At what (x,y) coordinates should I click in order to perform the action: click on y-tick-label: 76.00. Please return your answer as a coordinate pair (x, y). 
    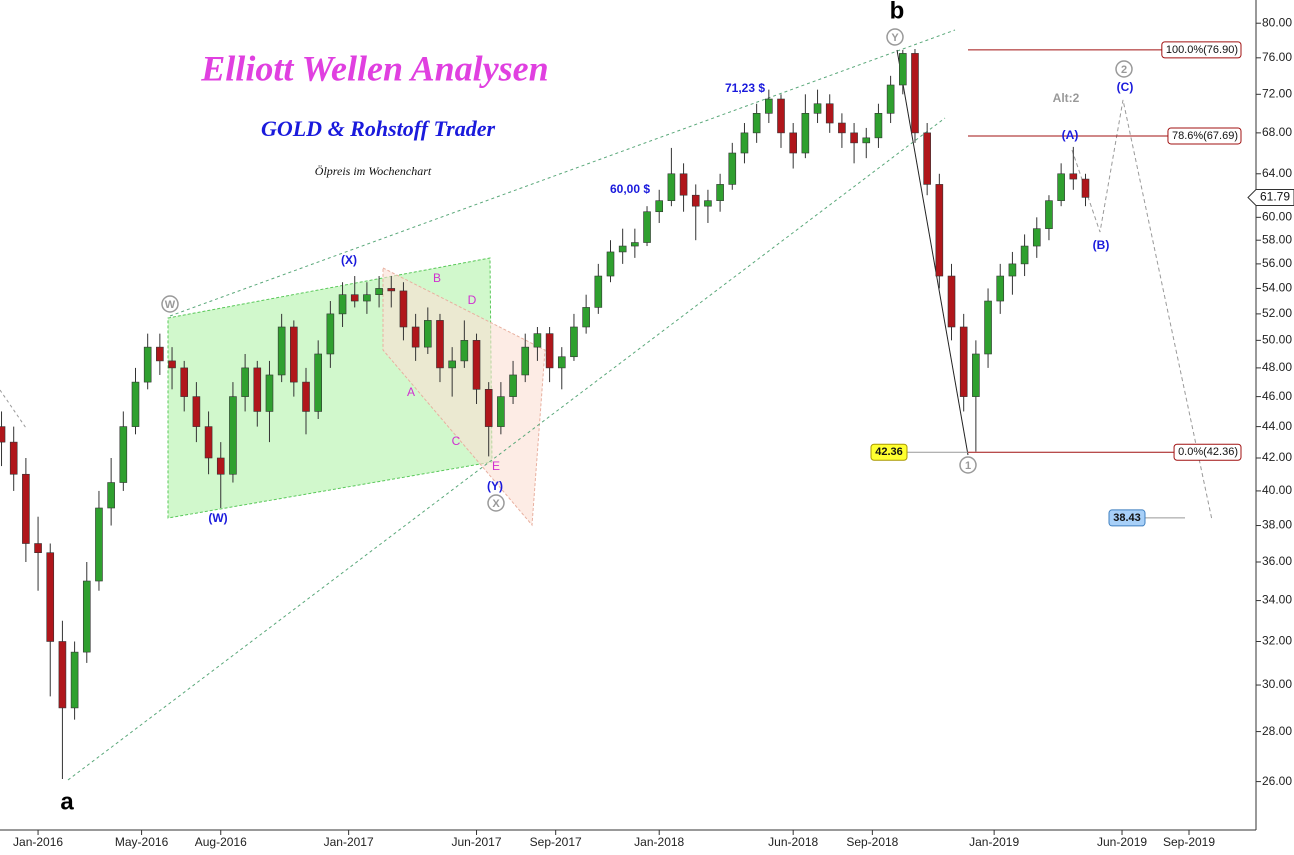
    Looking at the image, I should click on (1277, 57).